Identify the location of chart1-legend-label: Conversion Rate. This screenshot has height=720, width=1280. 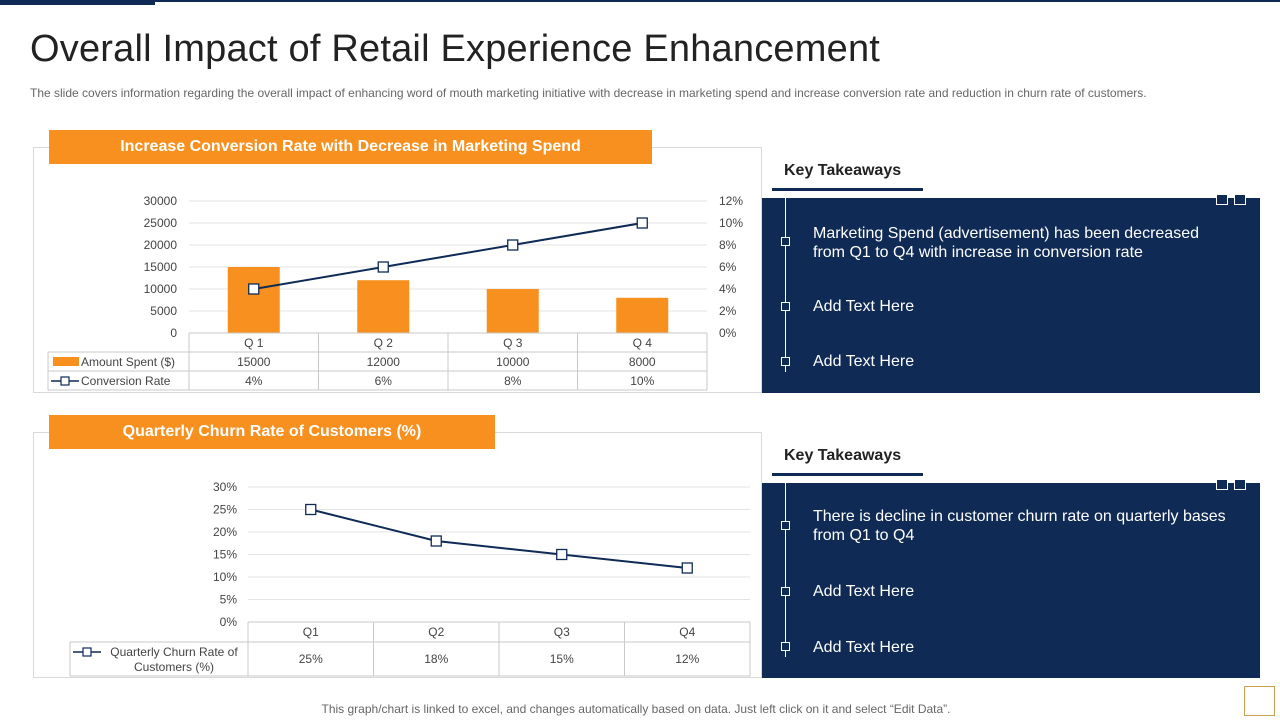
(126, 381).